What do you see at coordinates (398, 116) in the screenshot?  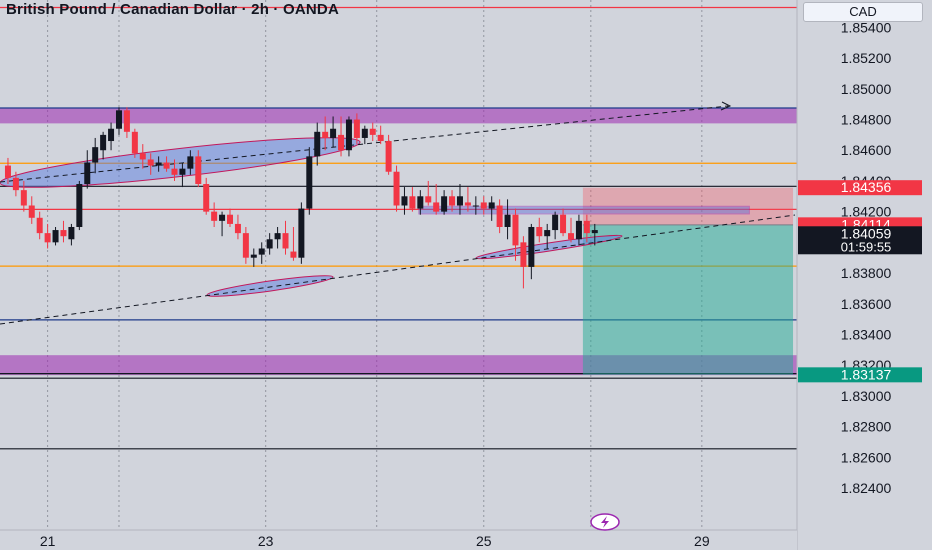 I see `zone-rect` at bounding box center [398, 116].